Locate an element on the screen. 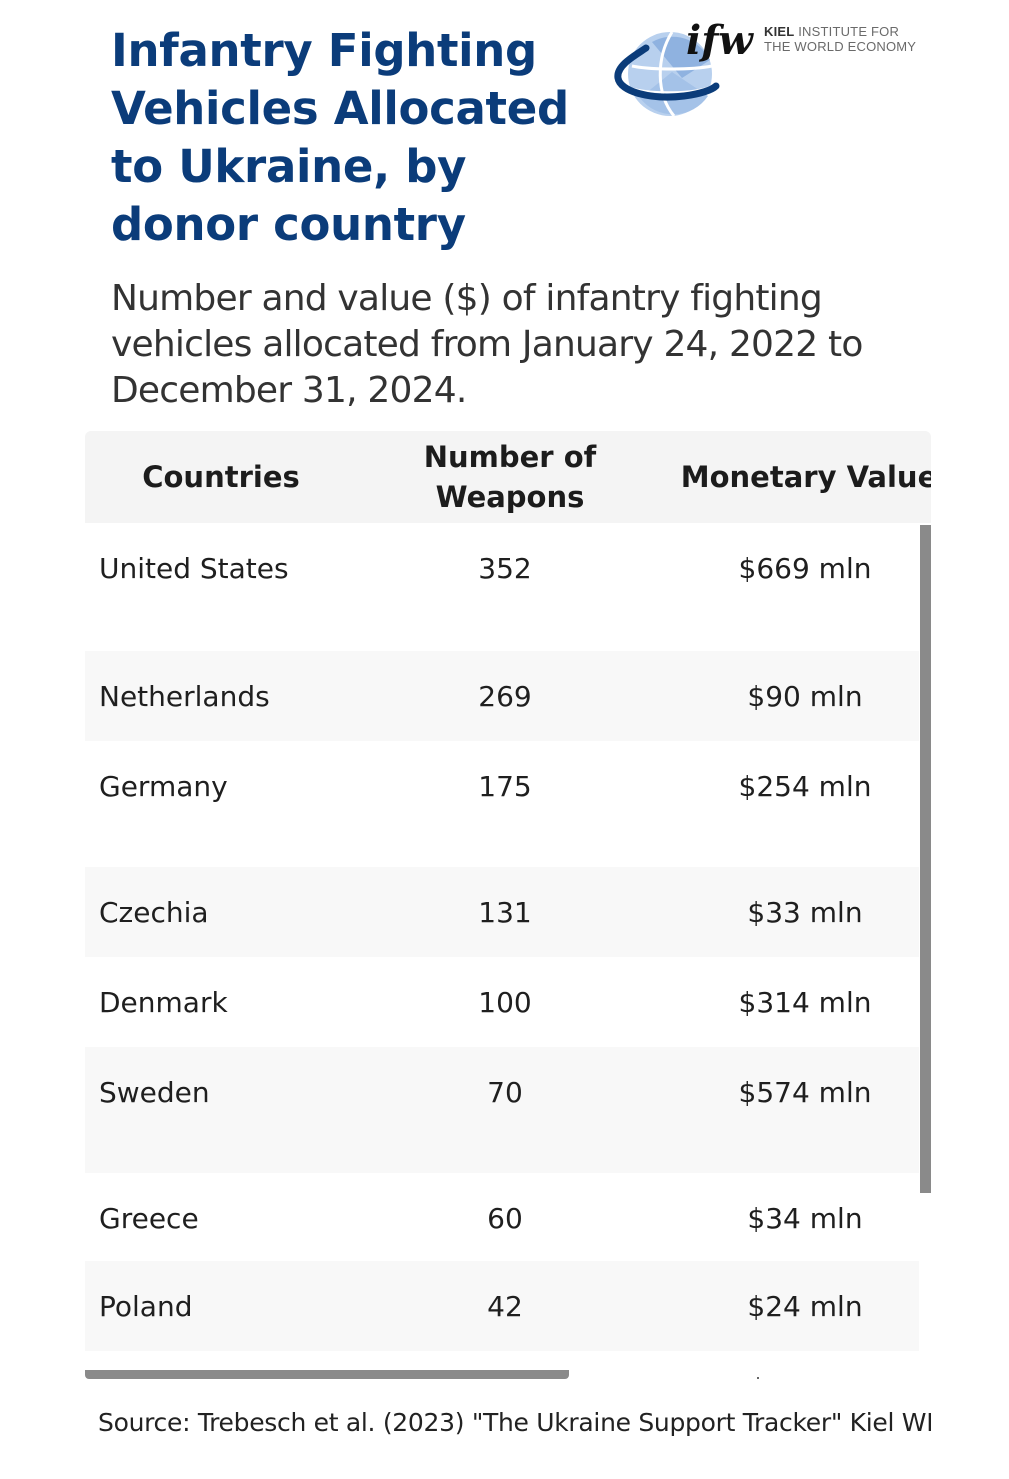 Image resolution: width=1009 pixels, height=1479 pixels. value-cell: $90 mln is located at coordinates (805, 696).